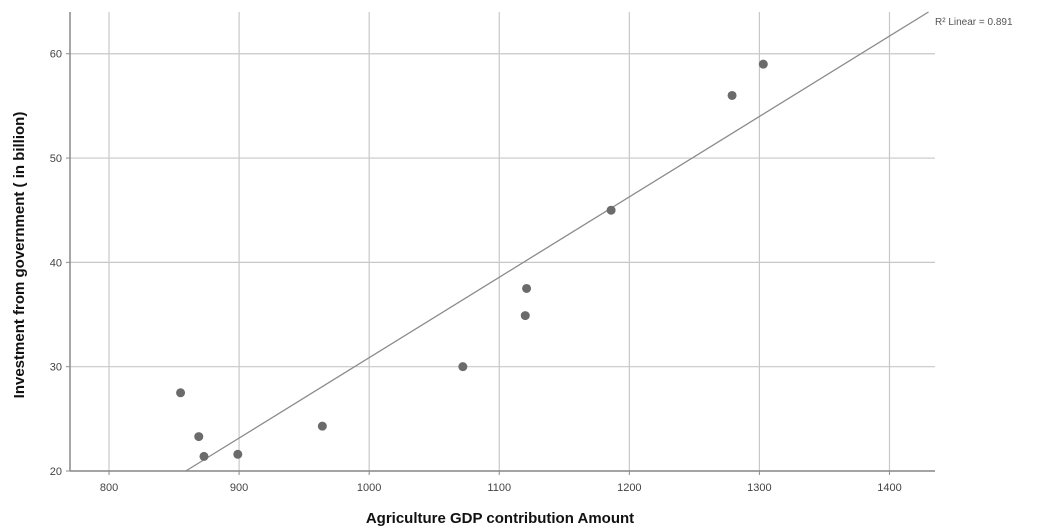 The image size is (1045, 528). I want to click on y-tick-label: 30, so click(56, 368).